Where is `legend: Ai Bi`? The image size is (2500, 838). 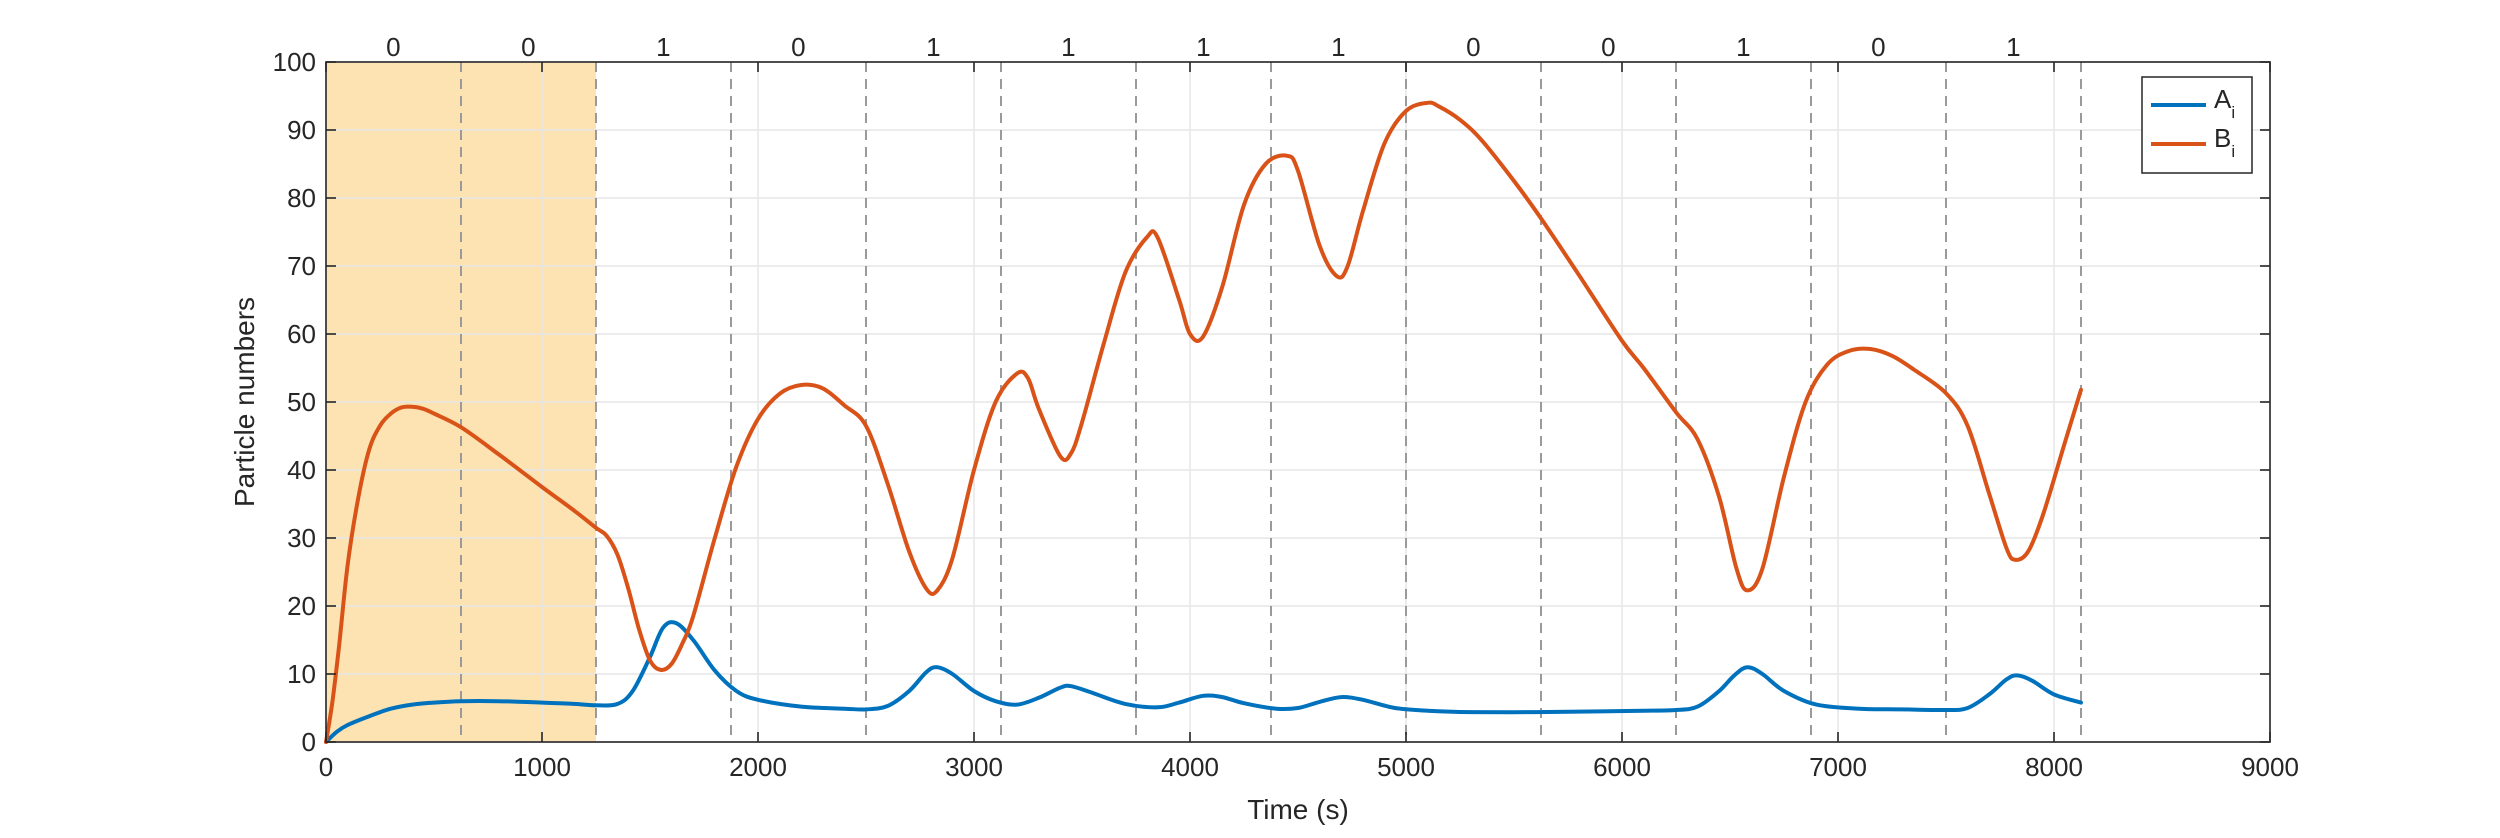
legend: Ai Bi is located at coordinates (2197, 125).